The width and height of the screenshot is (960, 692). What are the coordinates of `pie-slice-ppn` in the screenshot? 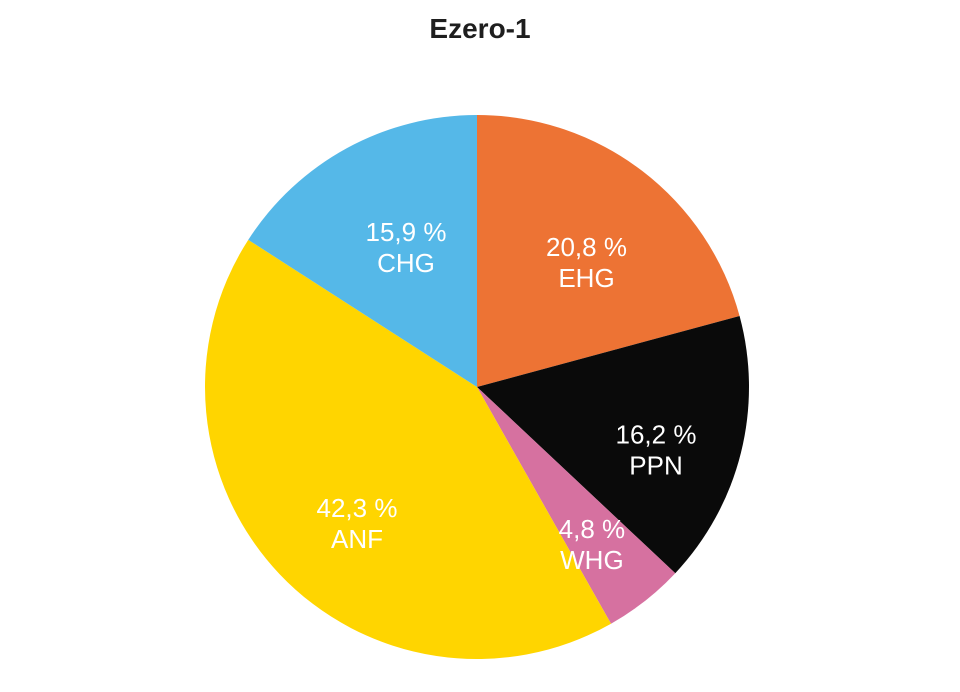 It's located at (613, 445).